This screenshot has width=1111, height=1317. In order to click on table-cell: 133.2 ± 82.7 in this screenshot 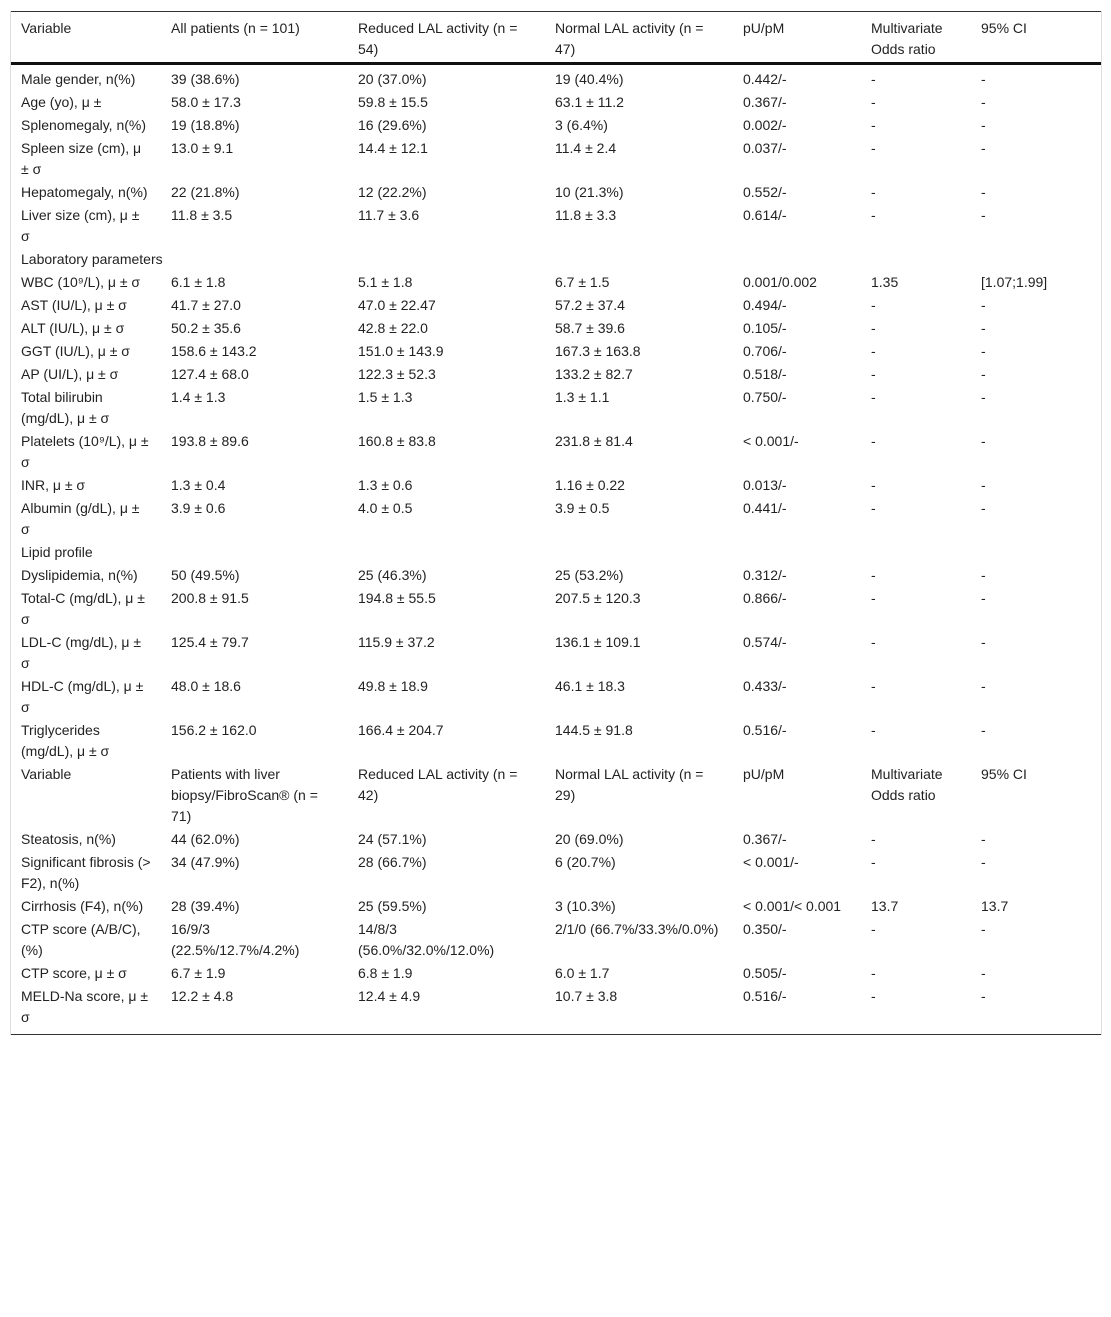, I will do `click(594, 374)`.